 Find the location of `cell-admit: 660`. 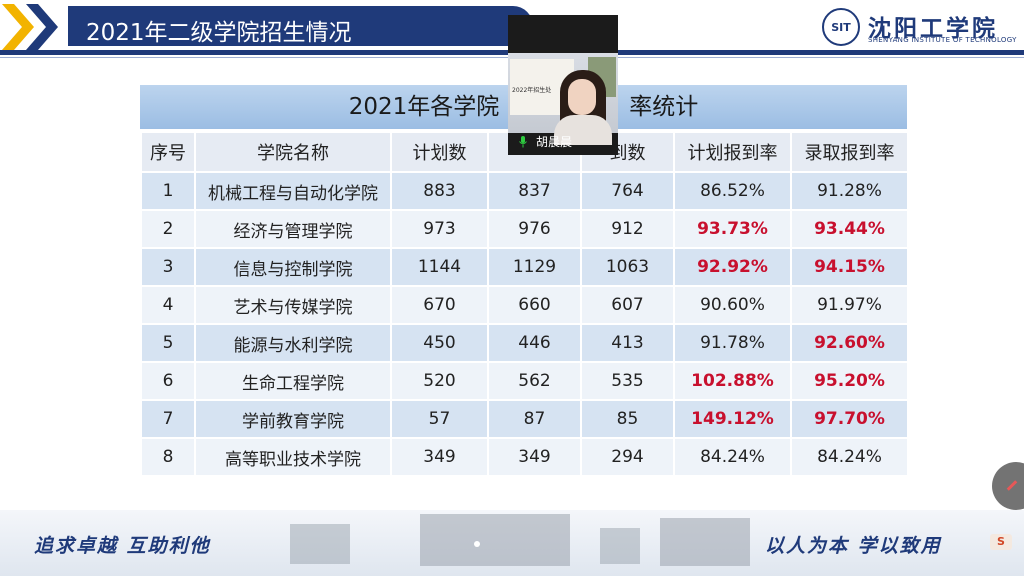

cell-admit: 660 is located at coordinates (534, 305).